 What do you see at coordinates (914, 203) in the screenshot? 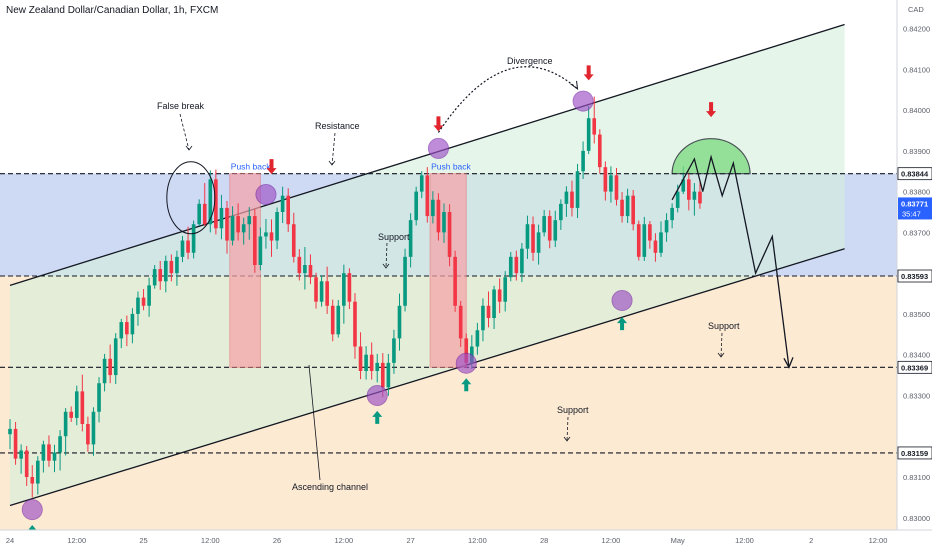
I see `last-price-label: 0.83771` at bounding box center [914, 203].